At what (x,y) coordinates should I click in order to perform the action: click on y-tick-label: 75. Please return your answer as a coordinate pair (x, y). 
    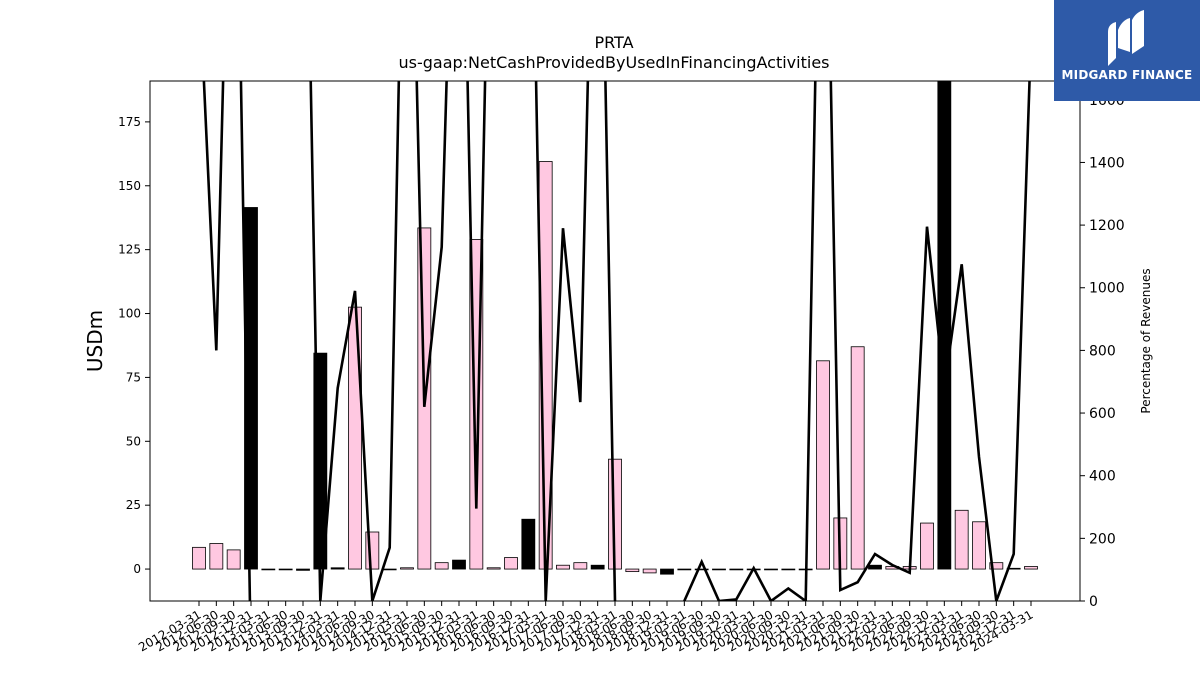
    Looking at the image, I should click on (133, 377).